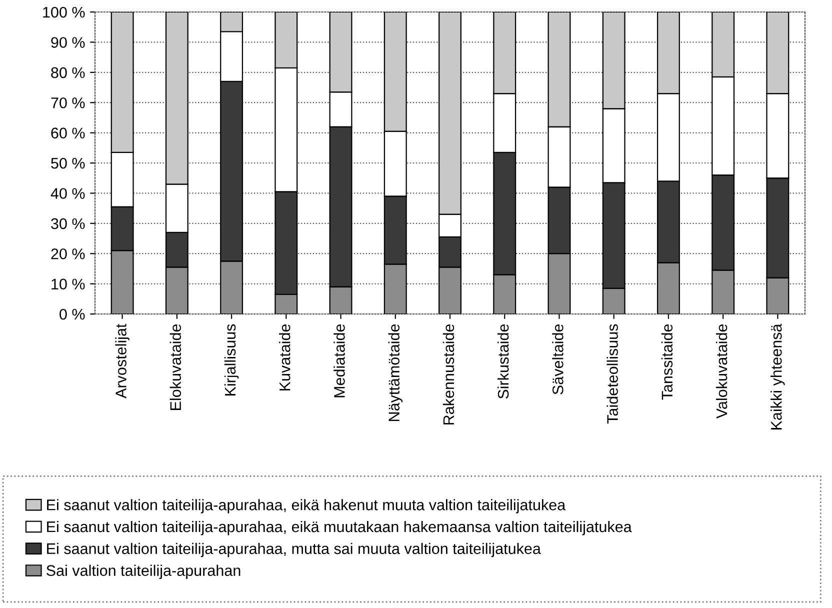 This screenshot has width=832, height=608. Describe the element at coordinates (68, 42) in the screenshot. I see `y-tick-label: 90 %` at that location.